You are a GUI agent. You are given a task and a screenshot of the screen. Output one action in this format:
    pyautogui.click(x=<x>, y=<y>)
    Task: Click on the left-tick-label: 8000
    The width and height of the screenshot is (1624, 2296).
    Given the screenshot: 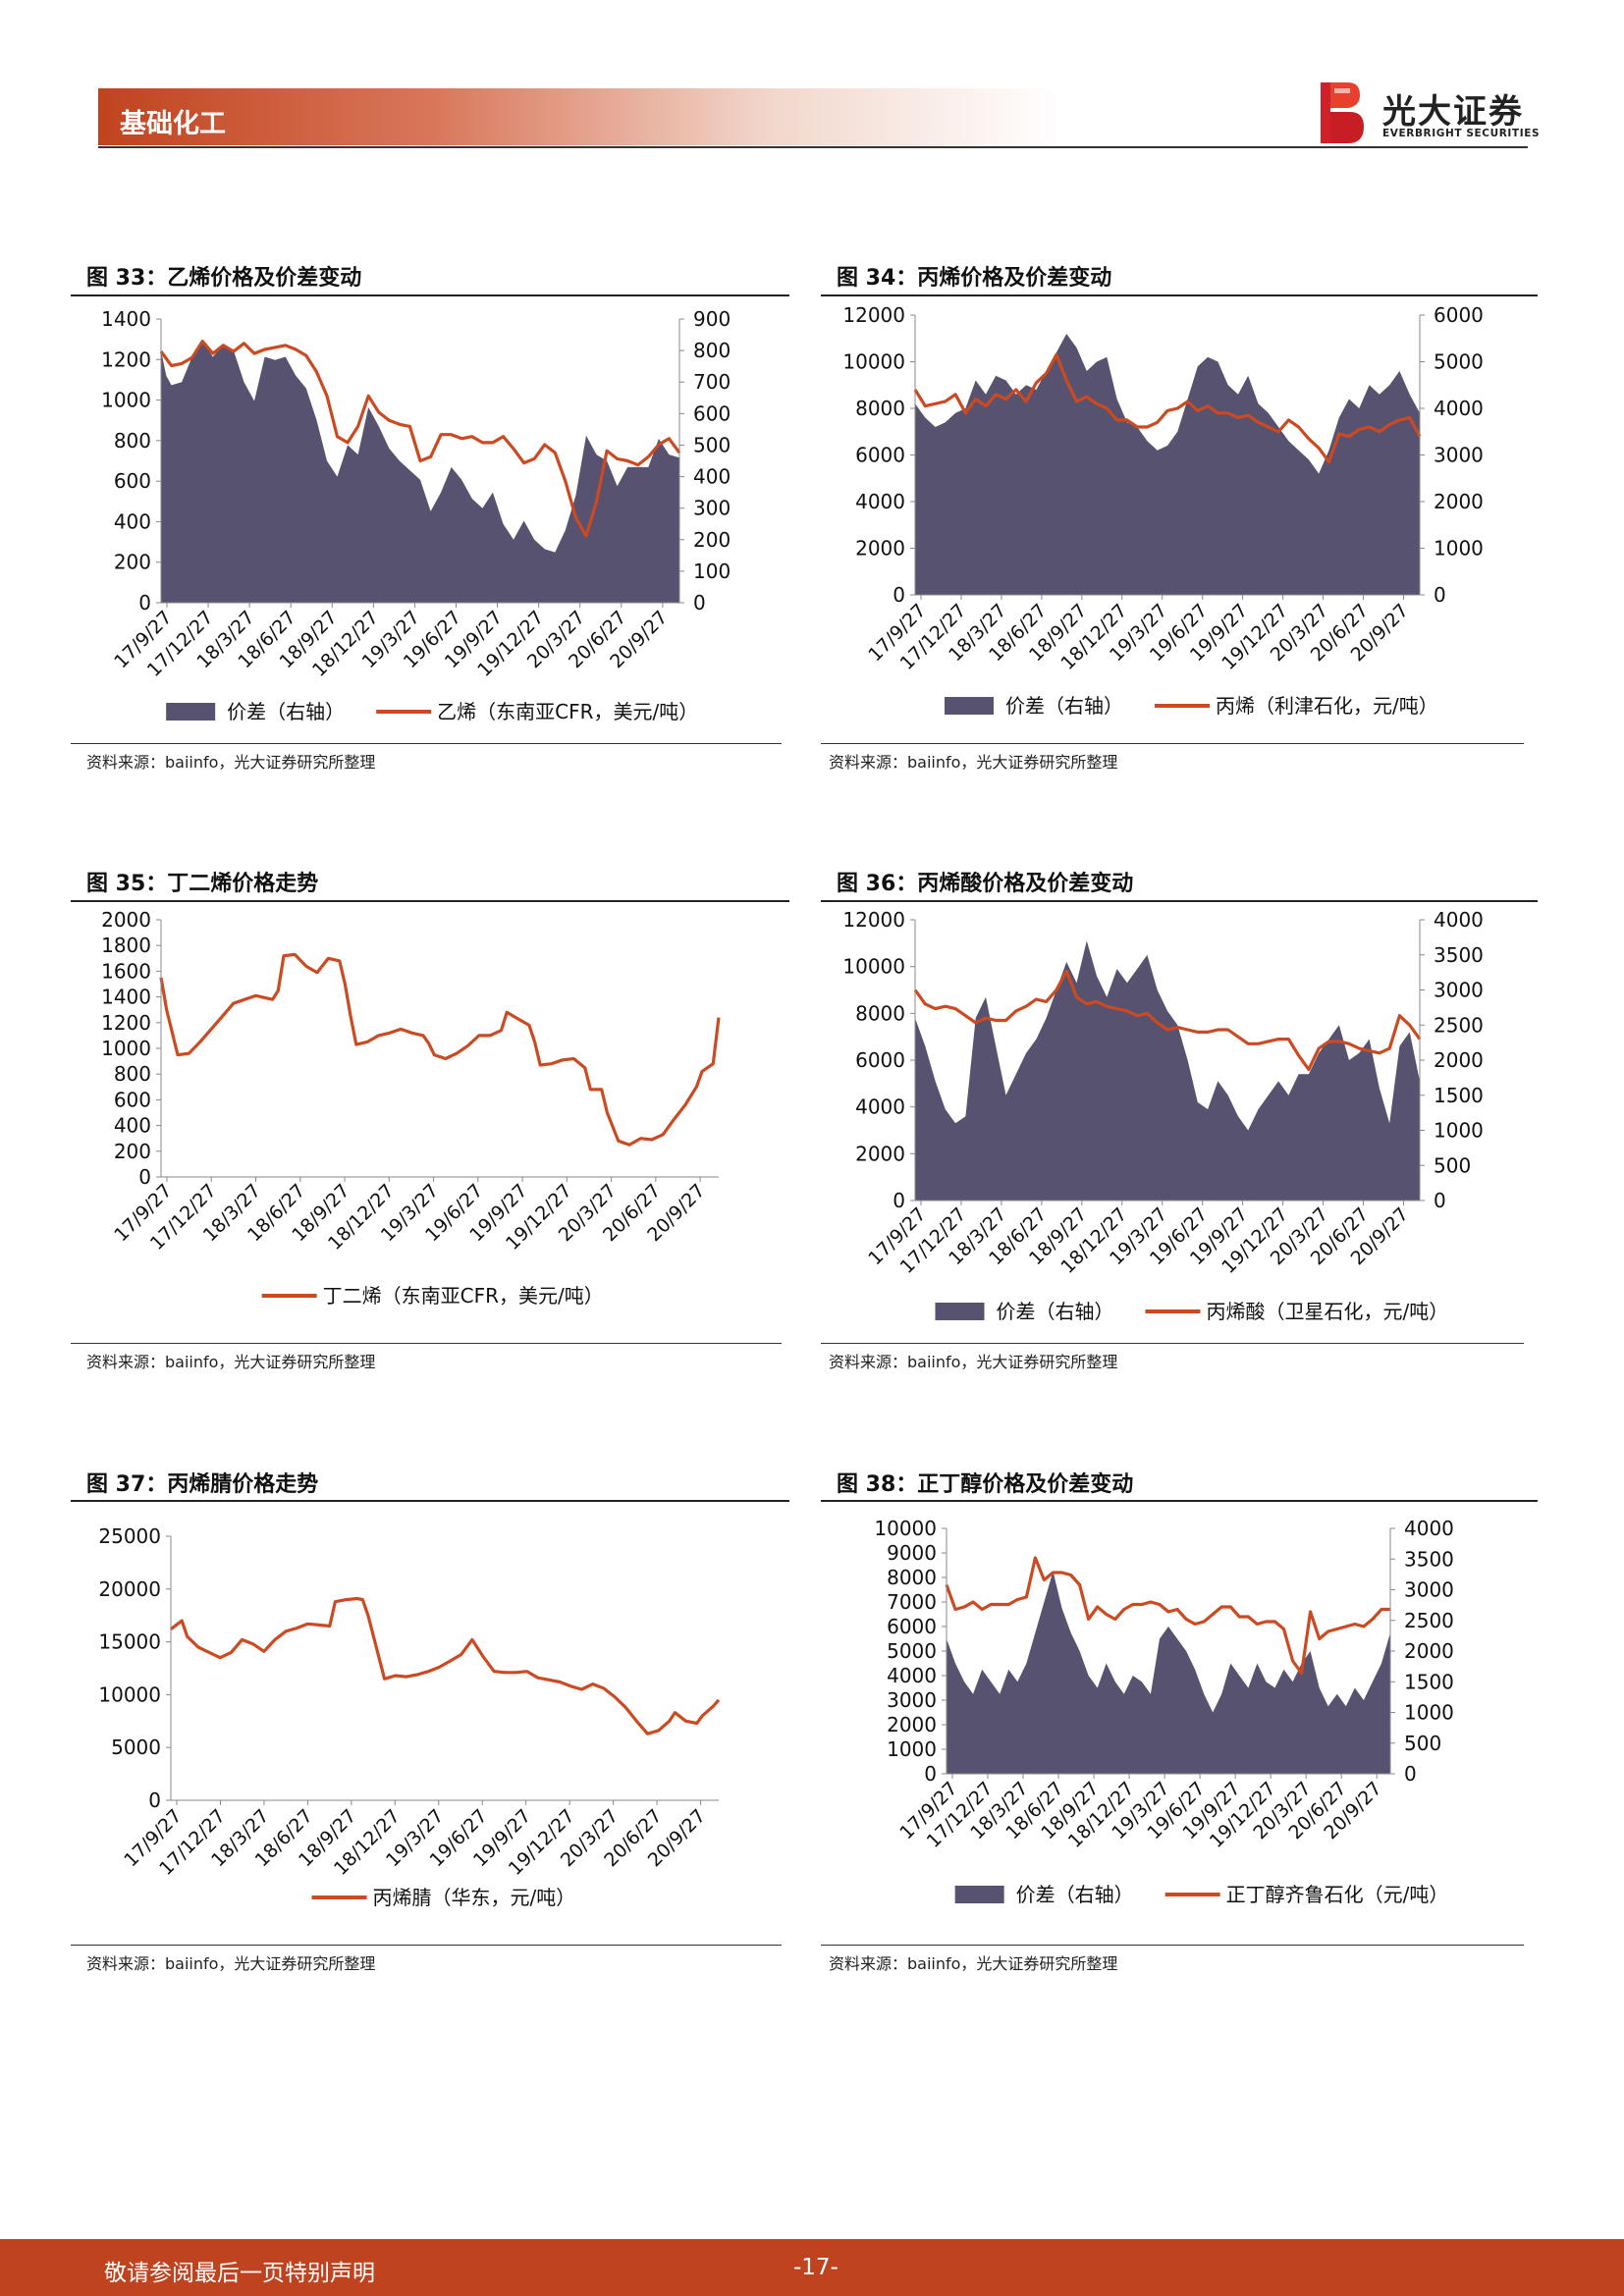 What is the action you would take?
    pyautogui.click(x=880, y=408)
    